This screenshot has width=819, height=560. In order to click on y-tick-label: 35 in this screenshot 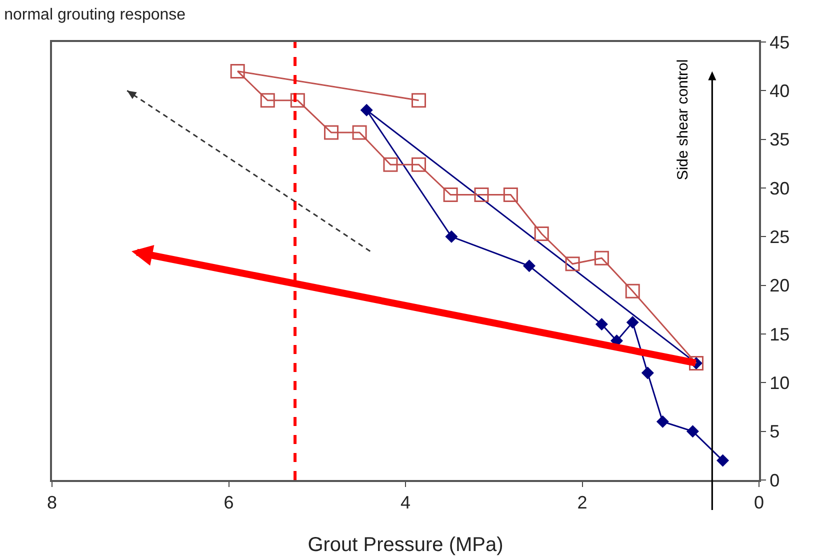, I will do `click(780, 140)`.